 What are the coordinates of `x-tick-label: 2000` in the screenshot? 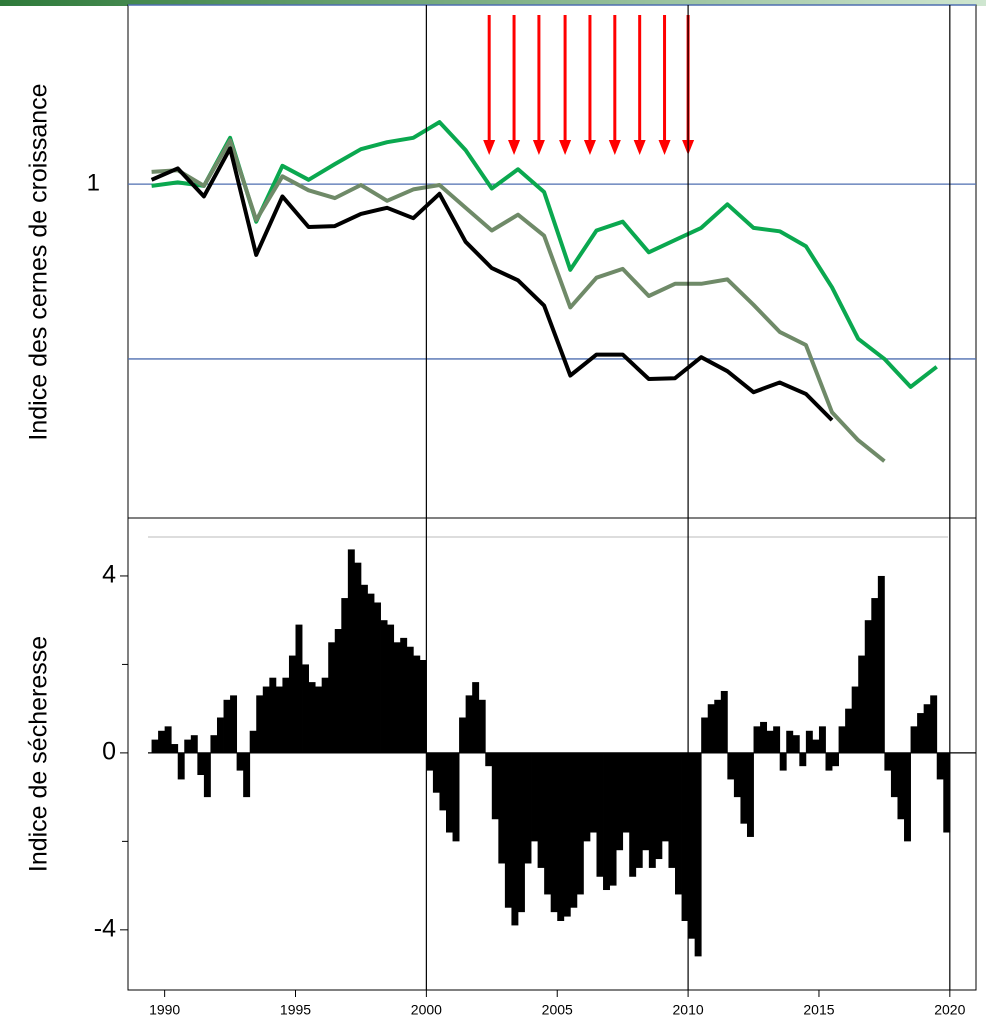 It's located at (426, 1010).